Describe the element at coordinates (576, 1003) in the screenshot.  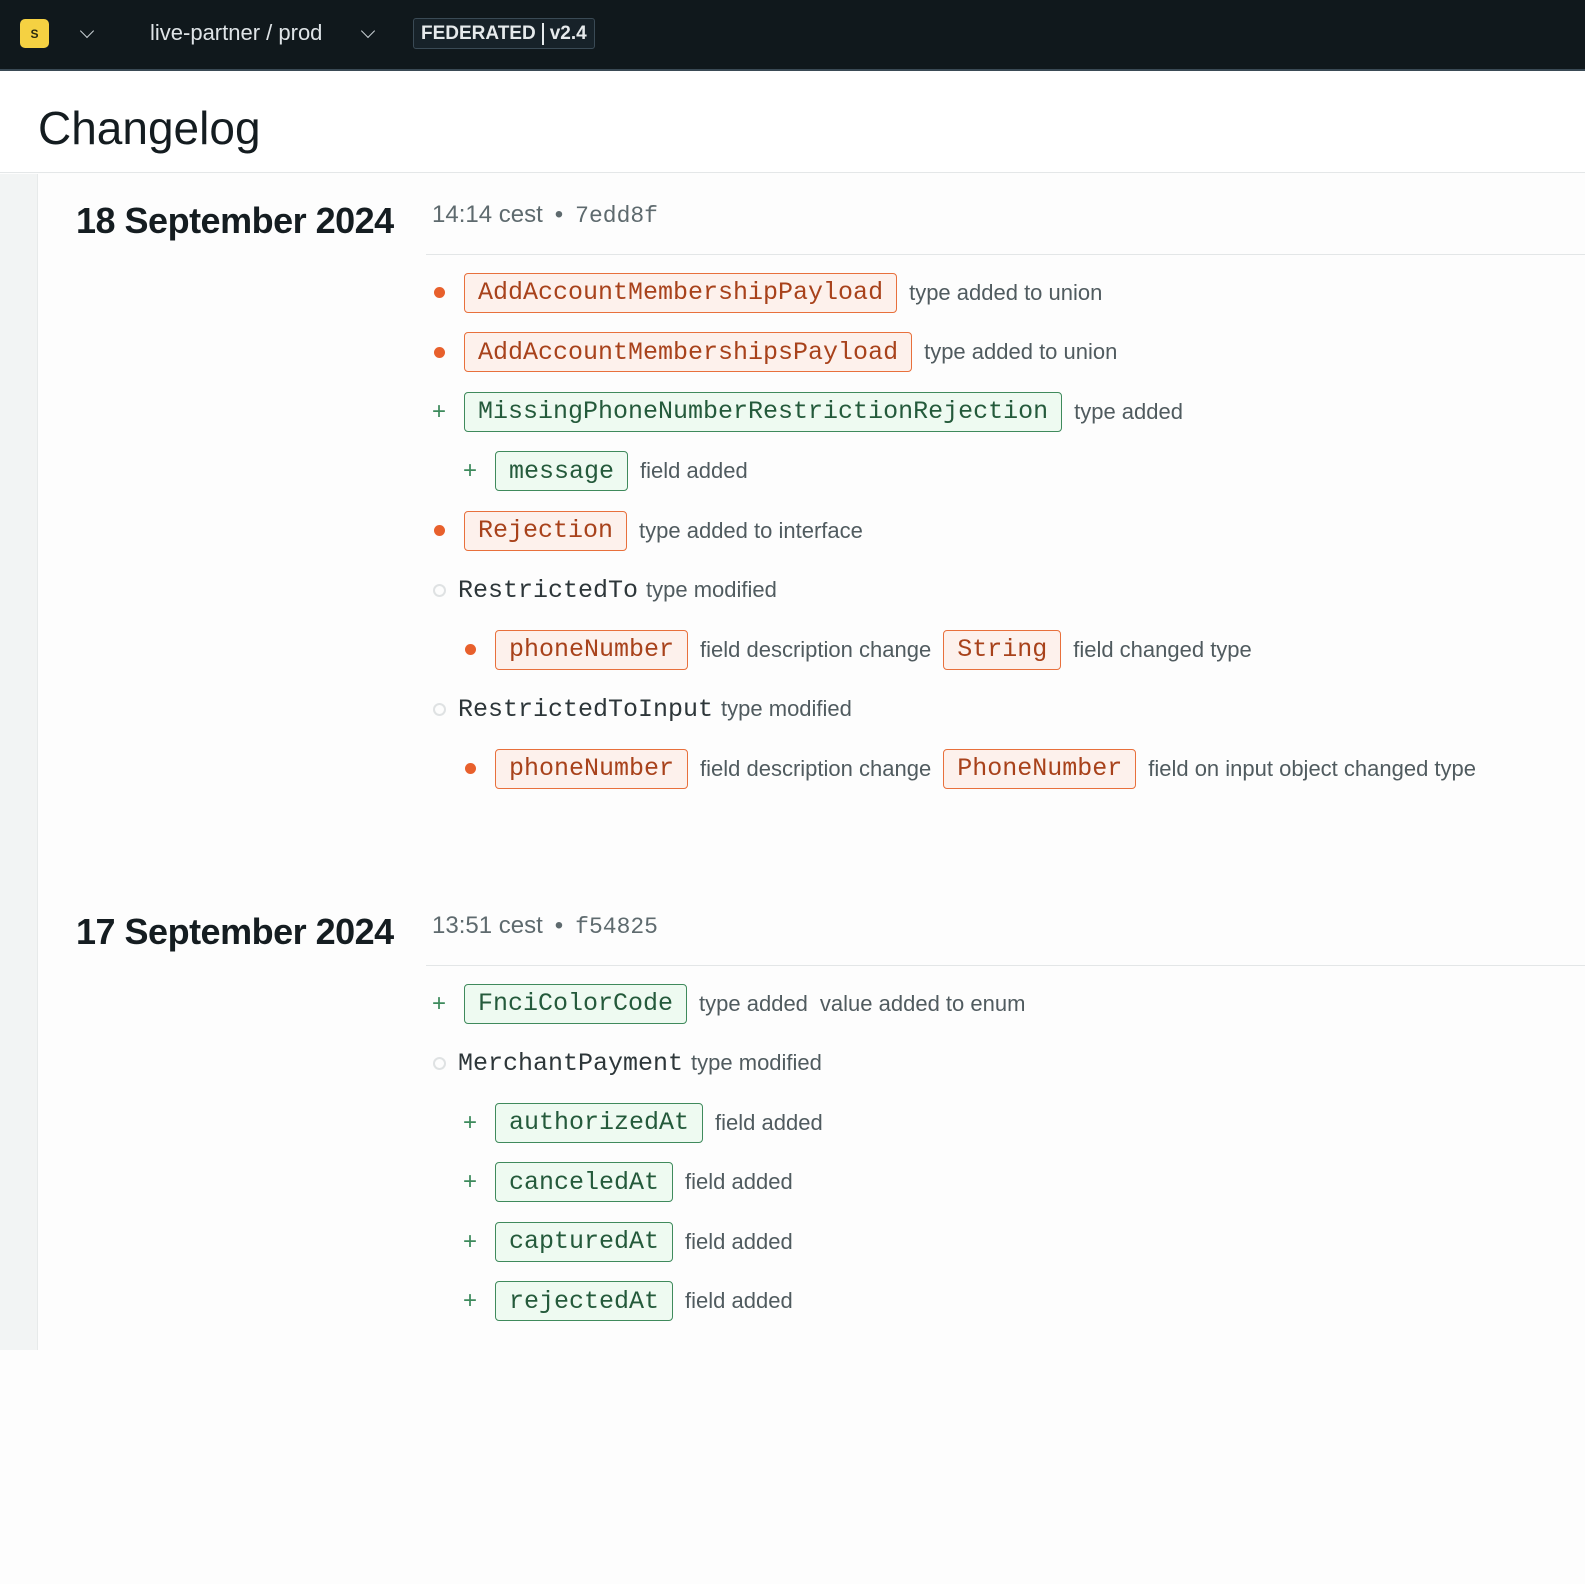
I see `type-pill: FnciColorCode` at that location.